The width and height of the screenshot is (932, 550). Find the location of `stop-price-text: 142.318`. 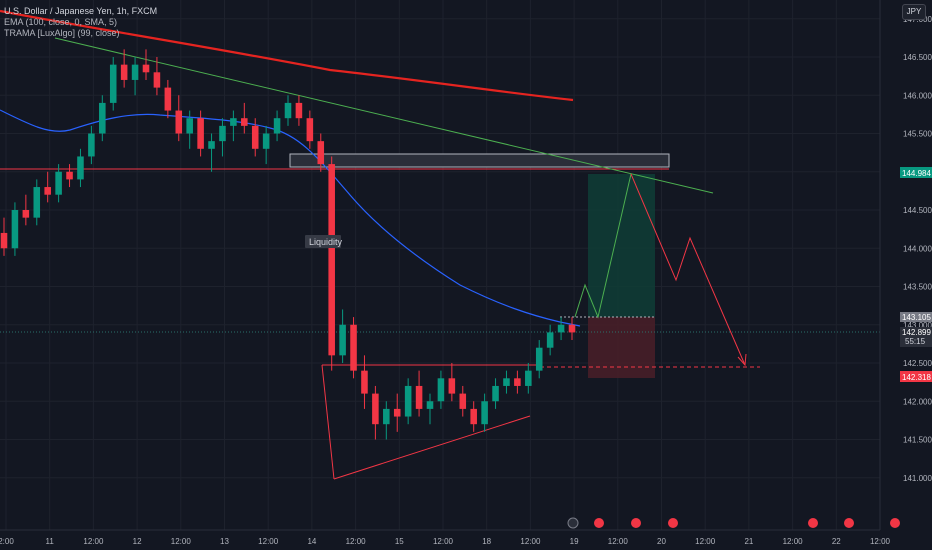

stop-price-text: 142.318 is located at coordinates (916, 377).